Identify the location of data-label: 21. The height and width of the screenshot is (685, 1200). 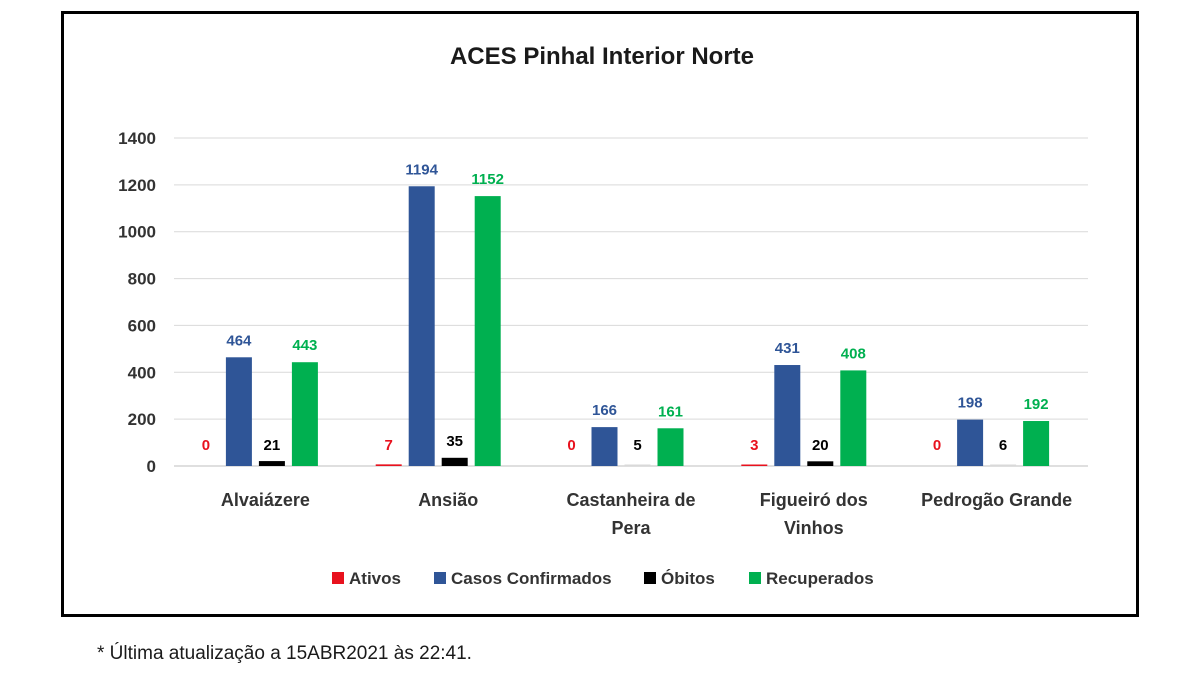
(272, 445).